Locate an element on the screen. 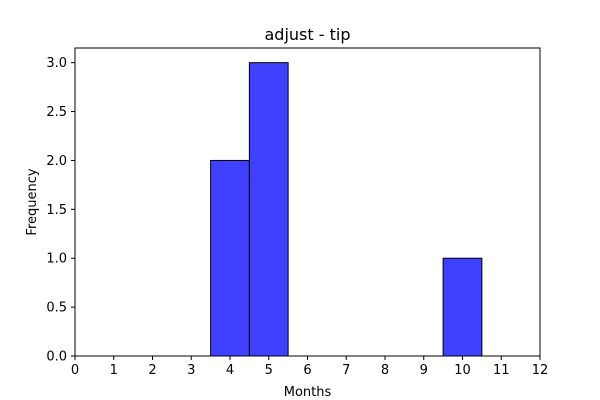 This screenshot has width=600, height=400. x-tick-label: 2 is located at coordinates (152, 370).